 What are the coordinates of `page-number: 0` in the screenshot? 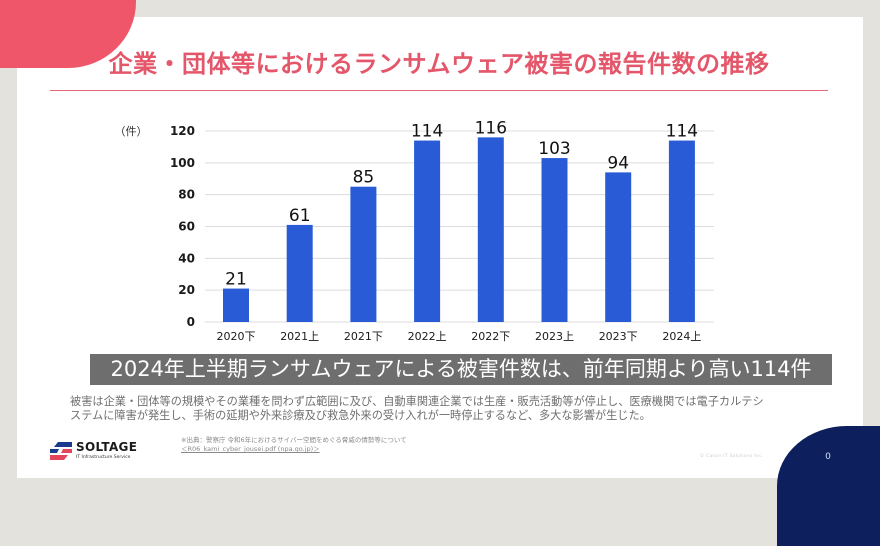 It's located at (828, 457).